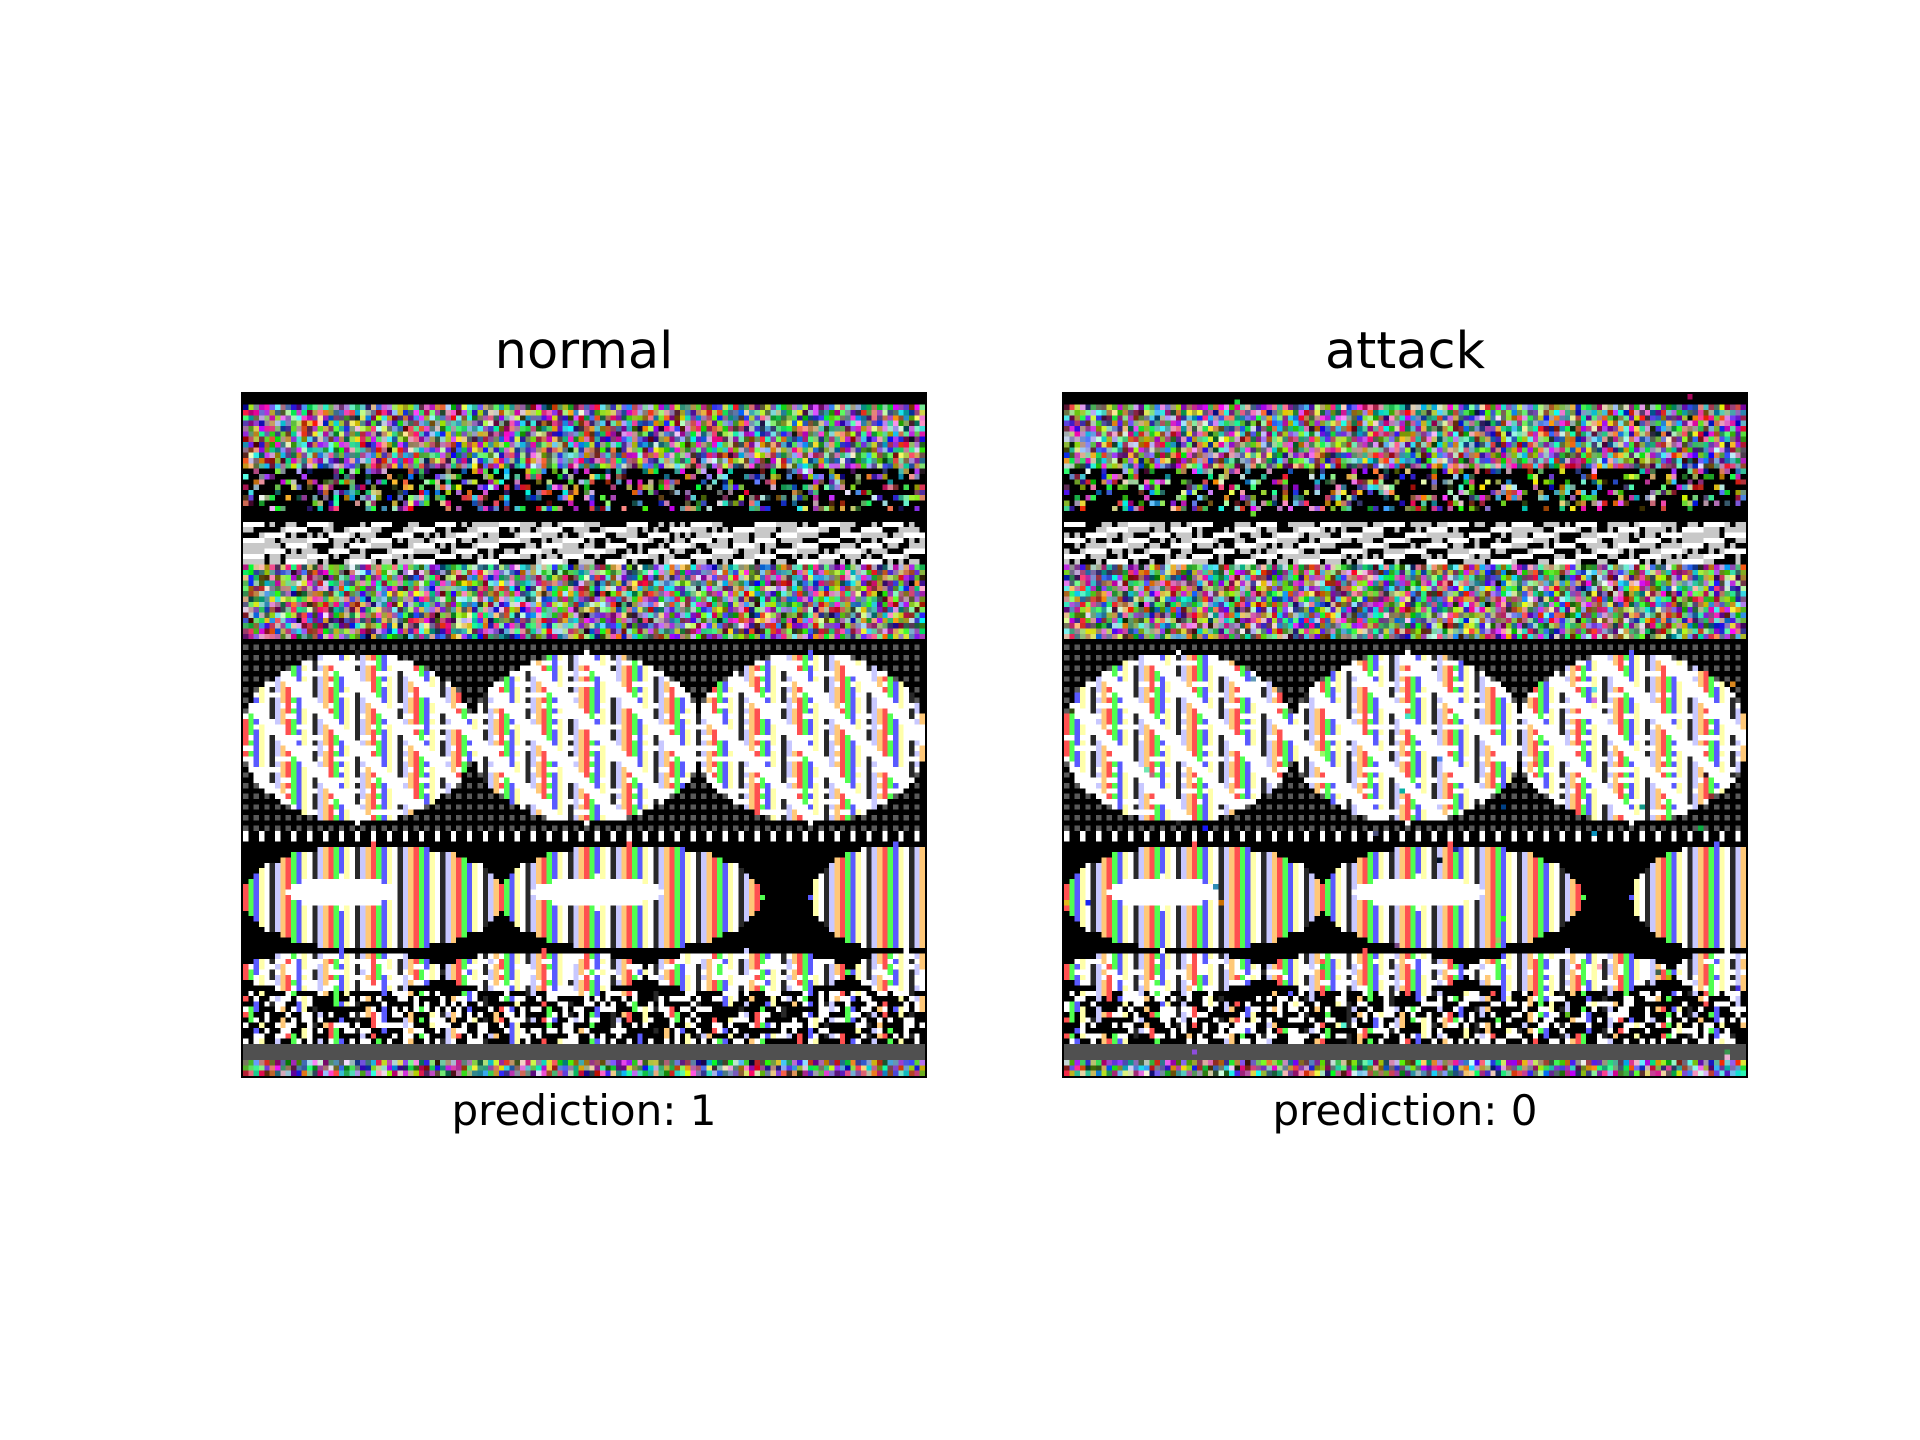  I want to click on panel-caption-normal: prediction: 1, so click(584, 1110).